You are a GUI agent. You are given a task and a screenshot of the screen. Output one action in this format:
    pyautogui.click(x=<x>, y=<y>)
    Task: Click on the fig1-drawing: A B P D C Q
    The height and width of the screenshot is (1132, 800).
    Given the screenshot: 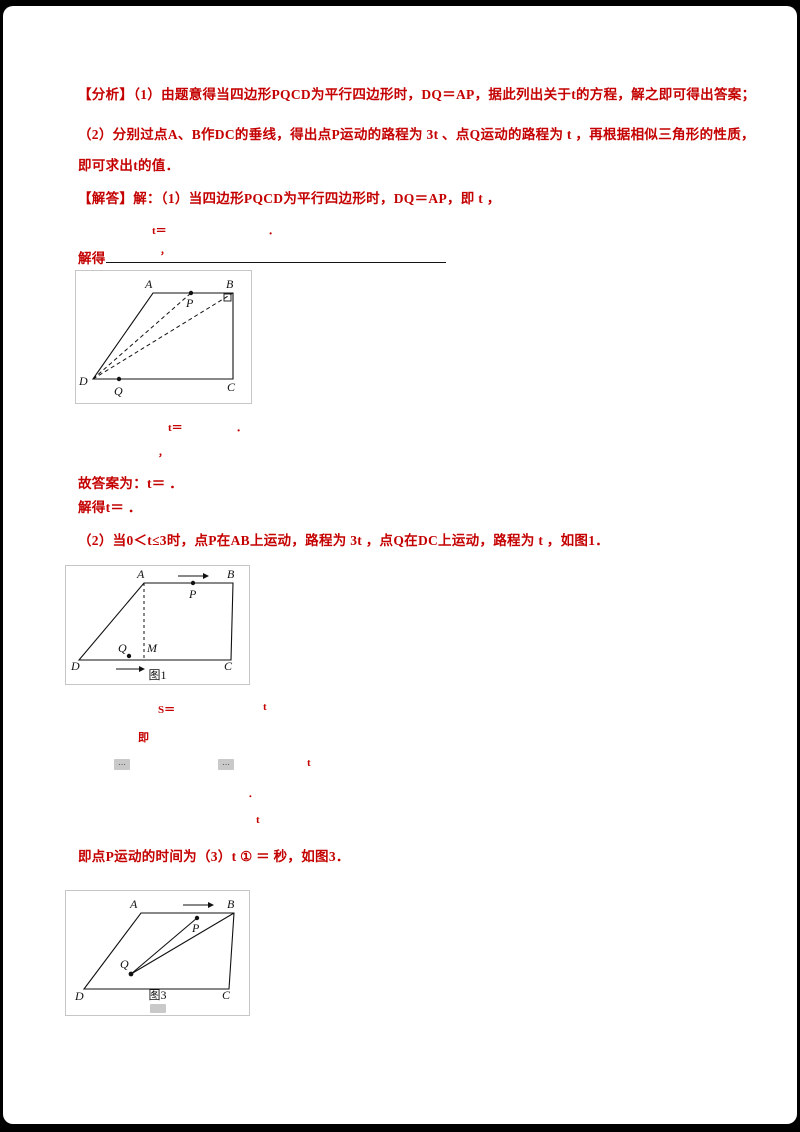 What is the action you would take?
    pyautogui.click(x=157, y=337)
    